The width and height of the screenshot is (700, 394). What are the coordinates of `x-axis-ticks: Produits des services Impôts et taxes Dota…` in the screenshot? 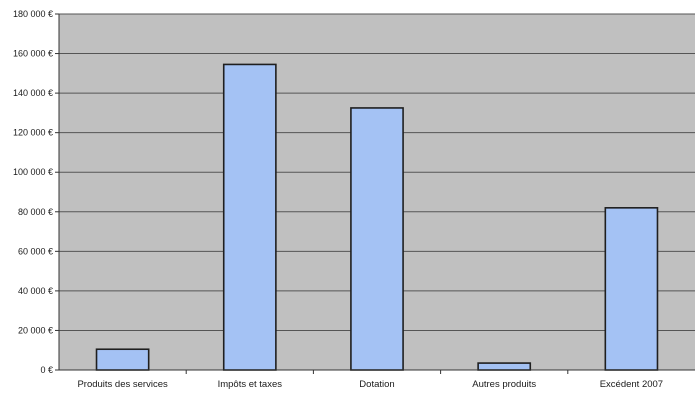 It's located at (370, 380).